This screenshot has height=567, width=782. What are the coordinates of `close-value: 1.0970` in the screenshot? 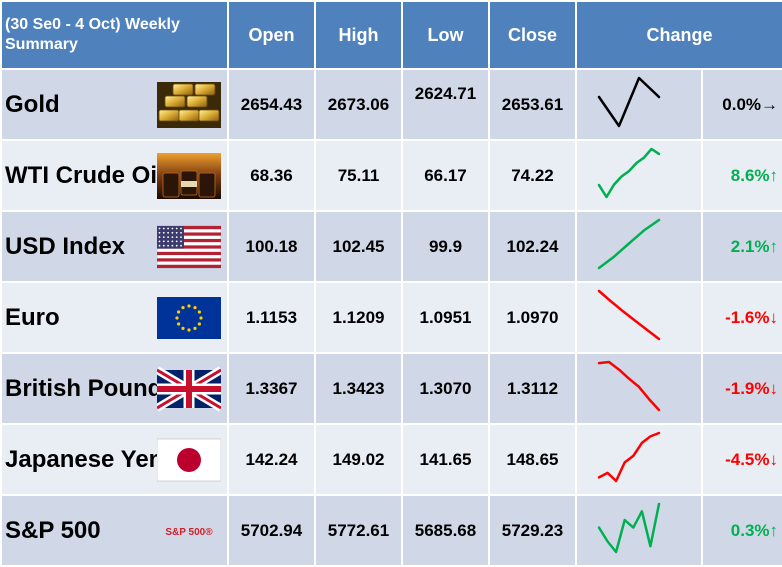 It's located at (532, 317).